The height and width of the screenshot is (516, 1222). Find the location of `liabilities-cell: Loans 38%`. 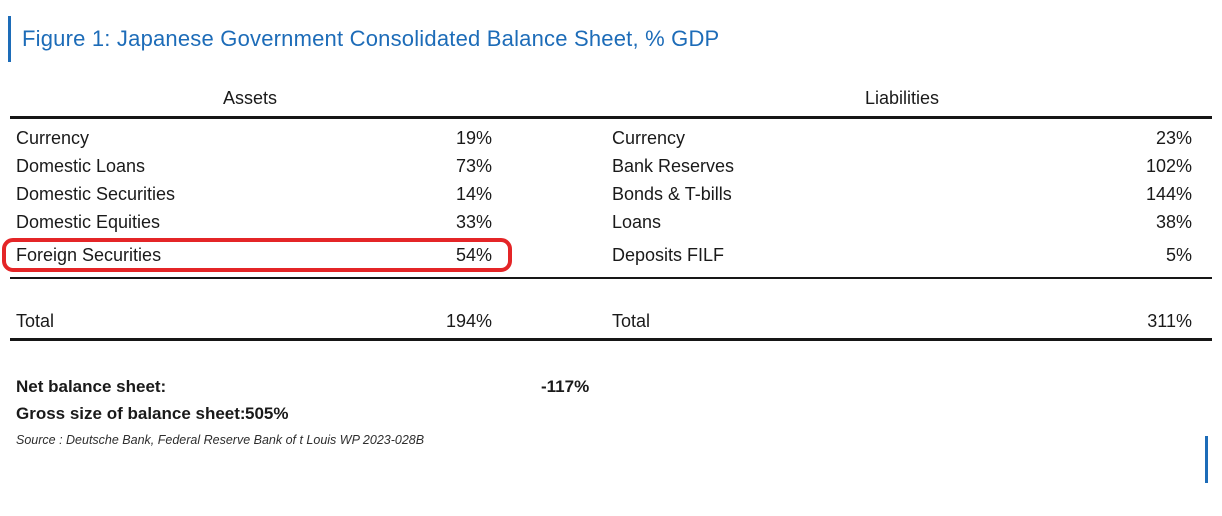

liabilities-cell: Loans 38% is located at coordinates (917, 222).